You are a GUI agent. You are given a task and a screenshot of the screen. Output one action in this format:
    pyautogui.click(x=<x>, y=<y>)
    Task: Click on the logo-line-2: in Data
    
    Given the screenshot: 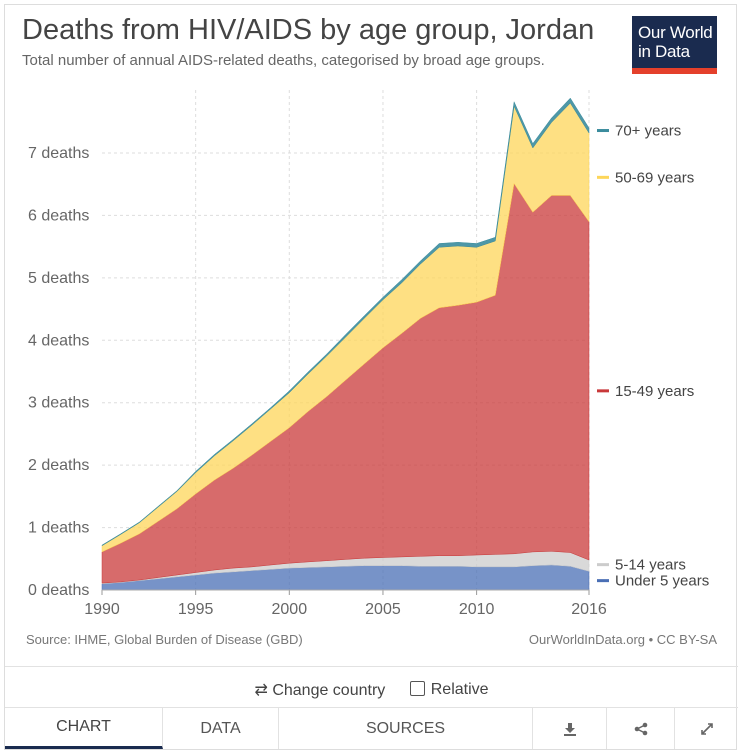 What is the action you would take?
    pyautogui.click(x=664, y=51)
    